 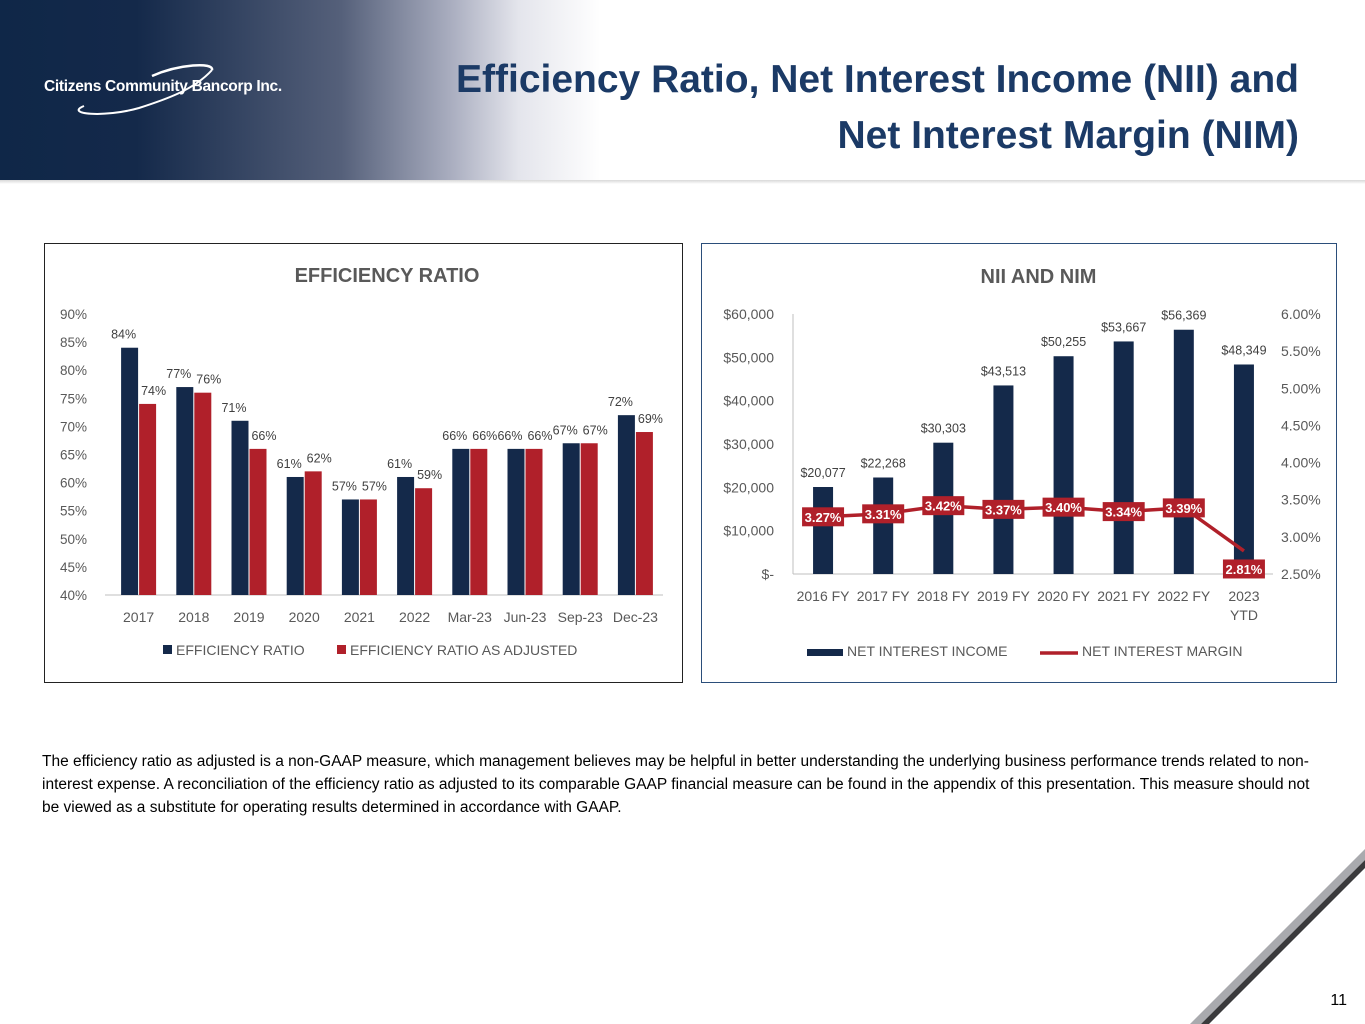 What do you see at coordinates (768, 574) in the screenshot?
I see `y-tick-label: $-` at bounding box center [768, 574].